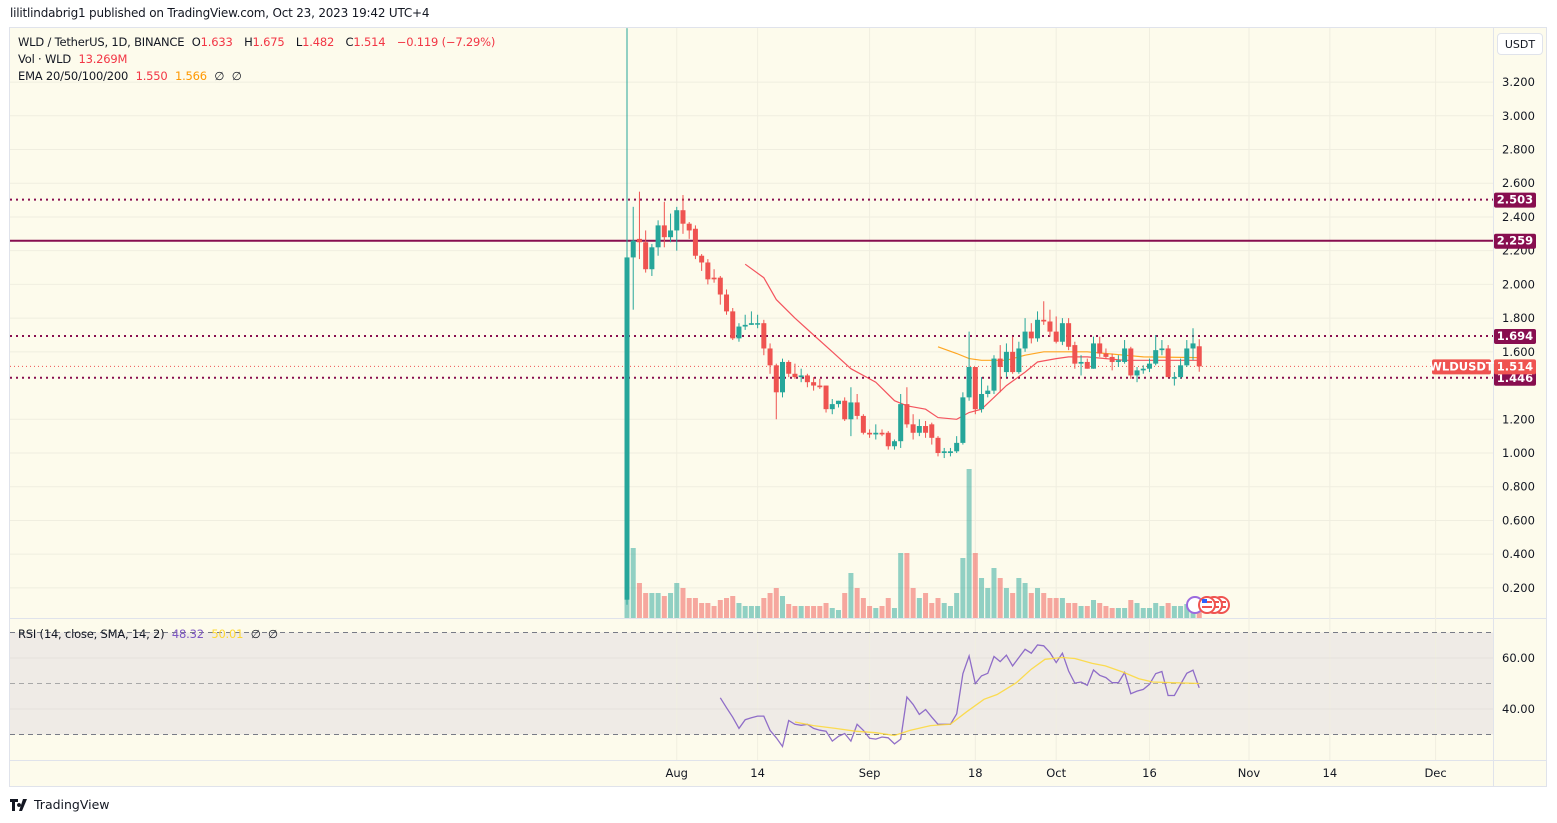 Image resolution: width=1557 pixels, height=823 pixels. What do you see at coordinates (73, 76) in the screenshot?
I see `ema-label: EMA 20/50/100/200` at bounding box center [73, 76].